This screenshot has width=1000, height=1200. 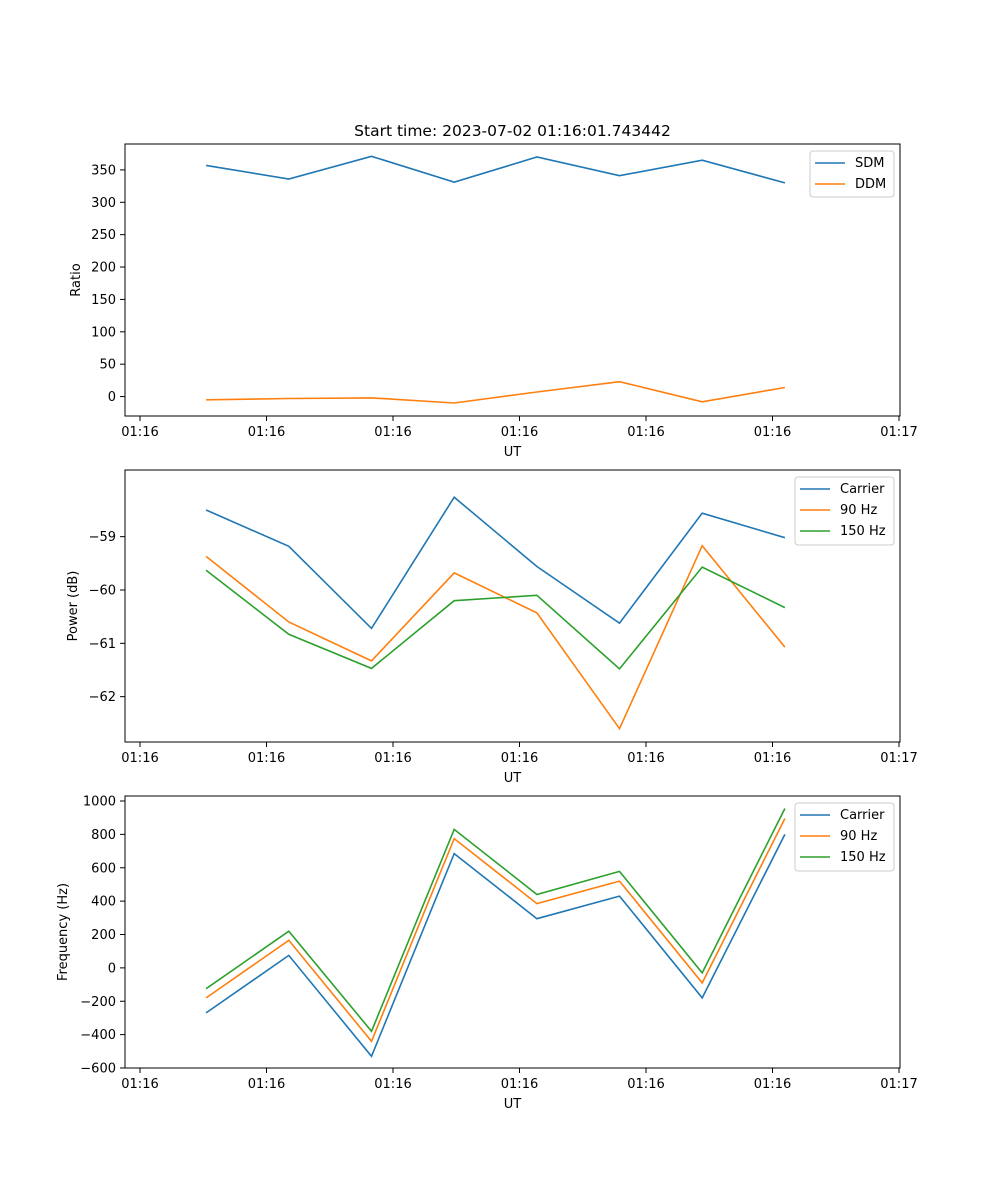 I want to click on y-tick-label: −600, so click(x=98, y=1069).